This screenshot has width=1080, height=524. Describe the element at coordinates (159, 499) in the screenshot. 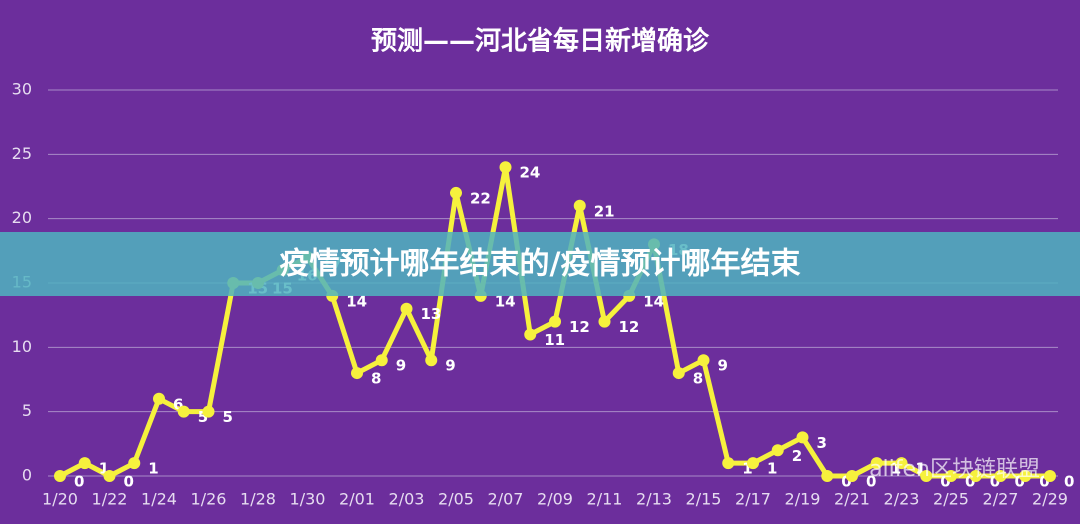

I see `x-tick-label: 1/24` at that location.